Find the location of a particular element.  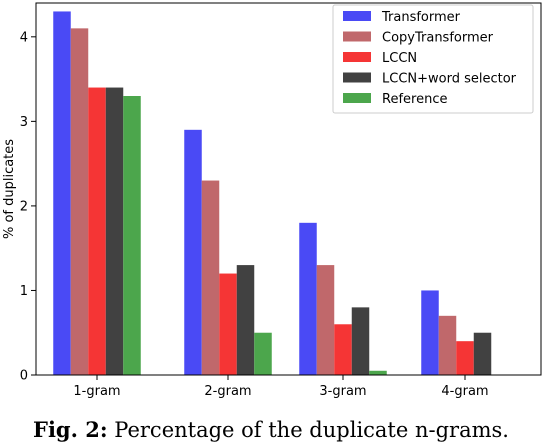

bar-lccn-2-gram is located at coordinates (228, 324).